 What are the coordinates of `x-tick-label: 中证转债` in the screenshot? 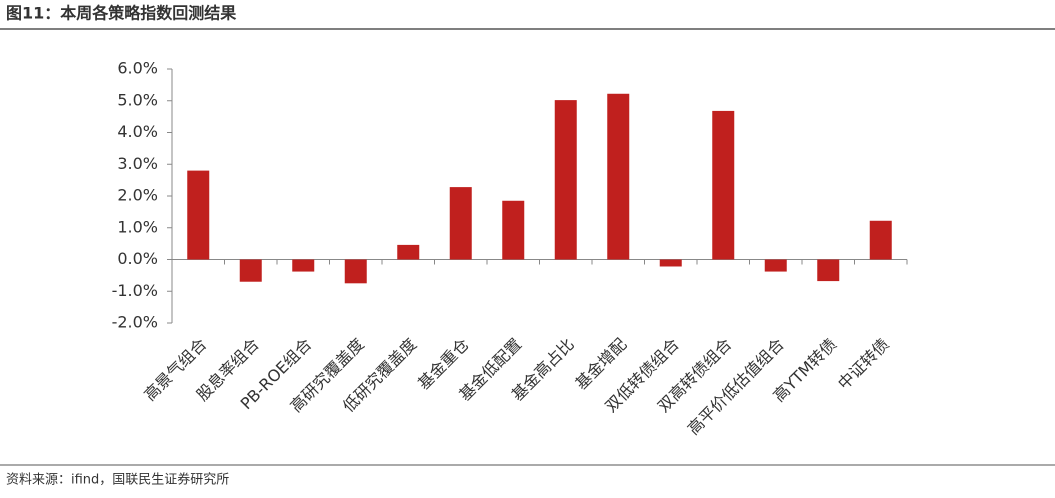 It's located at (863, 364).